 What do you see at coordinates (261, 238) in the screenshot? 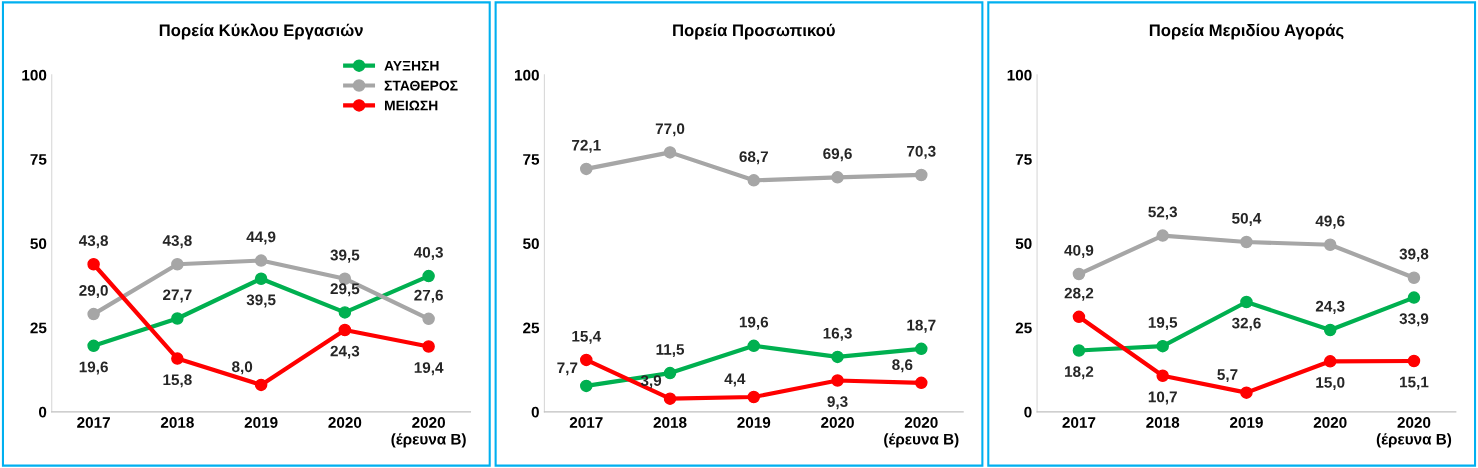
I see `data-label: 44,9` at bounding box center [261, 238].